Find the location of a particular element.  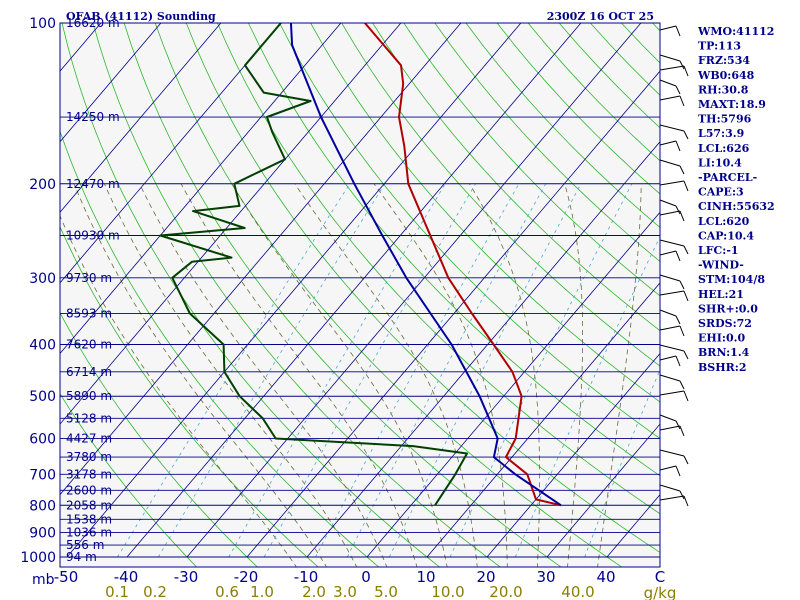

index-entry: WMO:41112 is located at coordinates (735, 31).